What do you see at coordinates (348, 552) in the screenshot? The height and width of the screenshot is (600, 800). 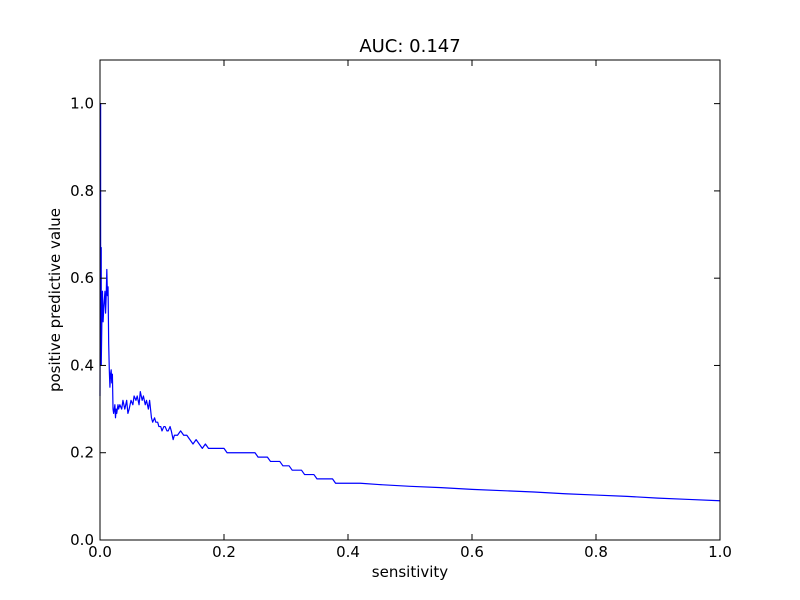 I see `x-tick-label: 0.4` at bounding box center [348, 552].